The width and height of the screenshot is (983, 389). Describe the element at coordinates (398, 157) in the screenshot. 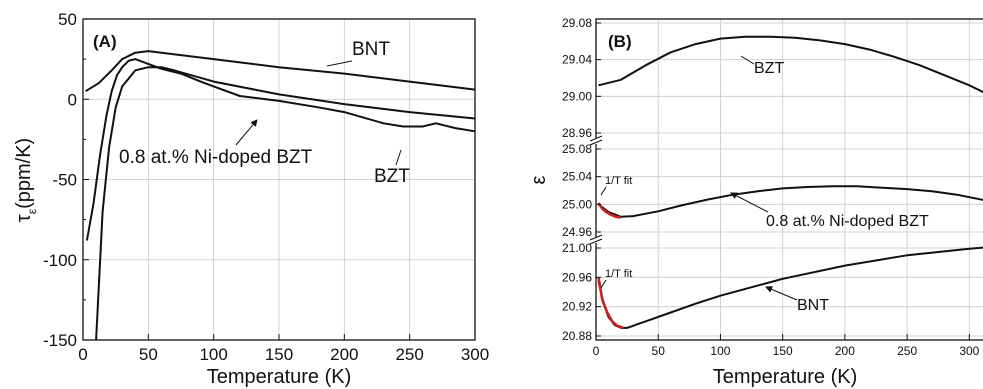

I see `annotation-bzt-pointer` at that location.